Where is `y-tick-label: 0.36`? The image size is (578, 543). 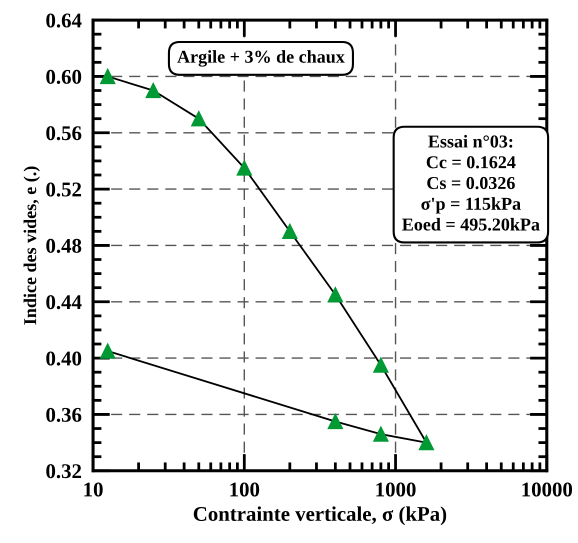 y-tick-label: 0.36 is located at coordinates (64, 415).